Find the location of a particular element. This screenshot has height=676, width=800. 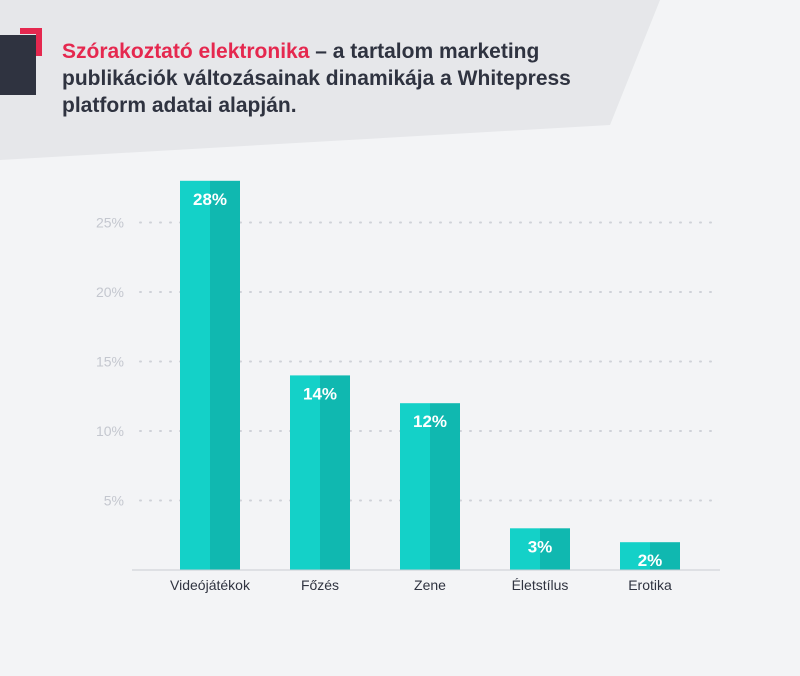

y-tick-label: 5% is located at coordinates (114, 501).